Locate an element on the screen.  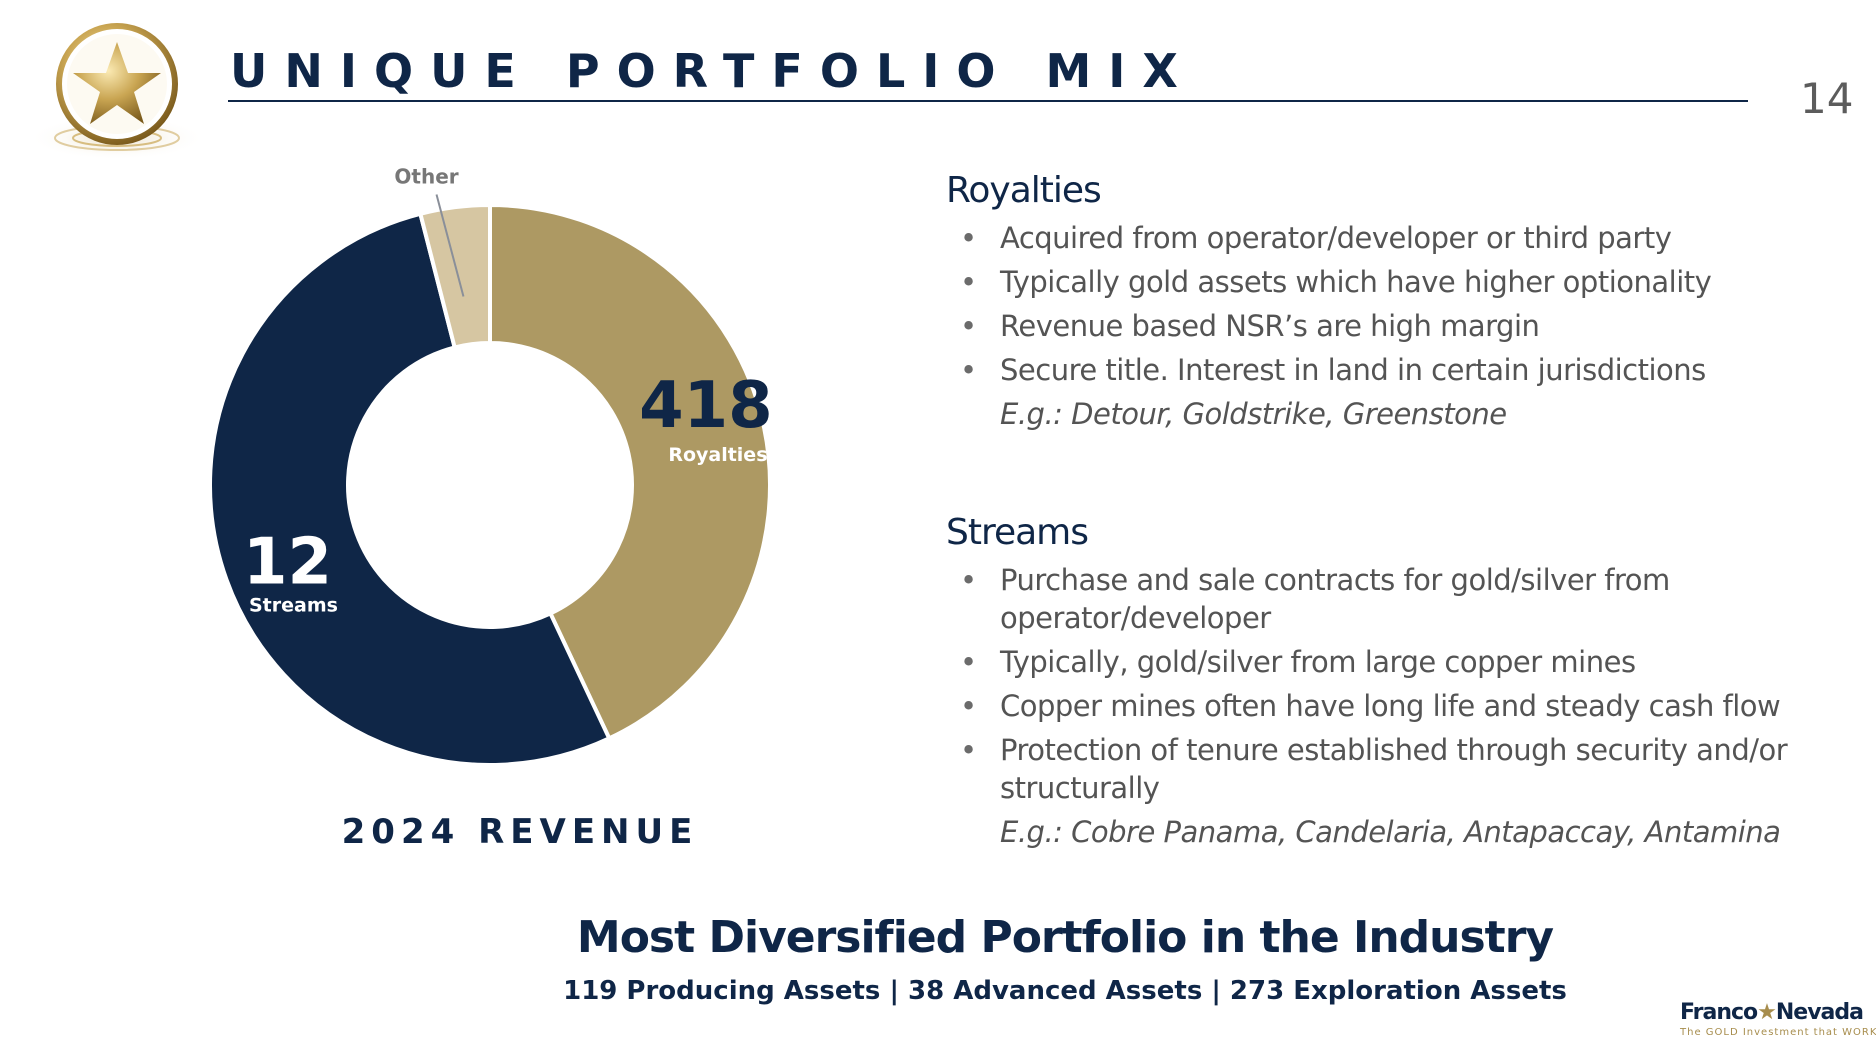
slice-other is located at coordinates (454, 276).